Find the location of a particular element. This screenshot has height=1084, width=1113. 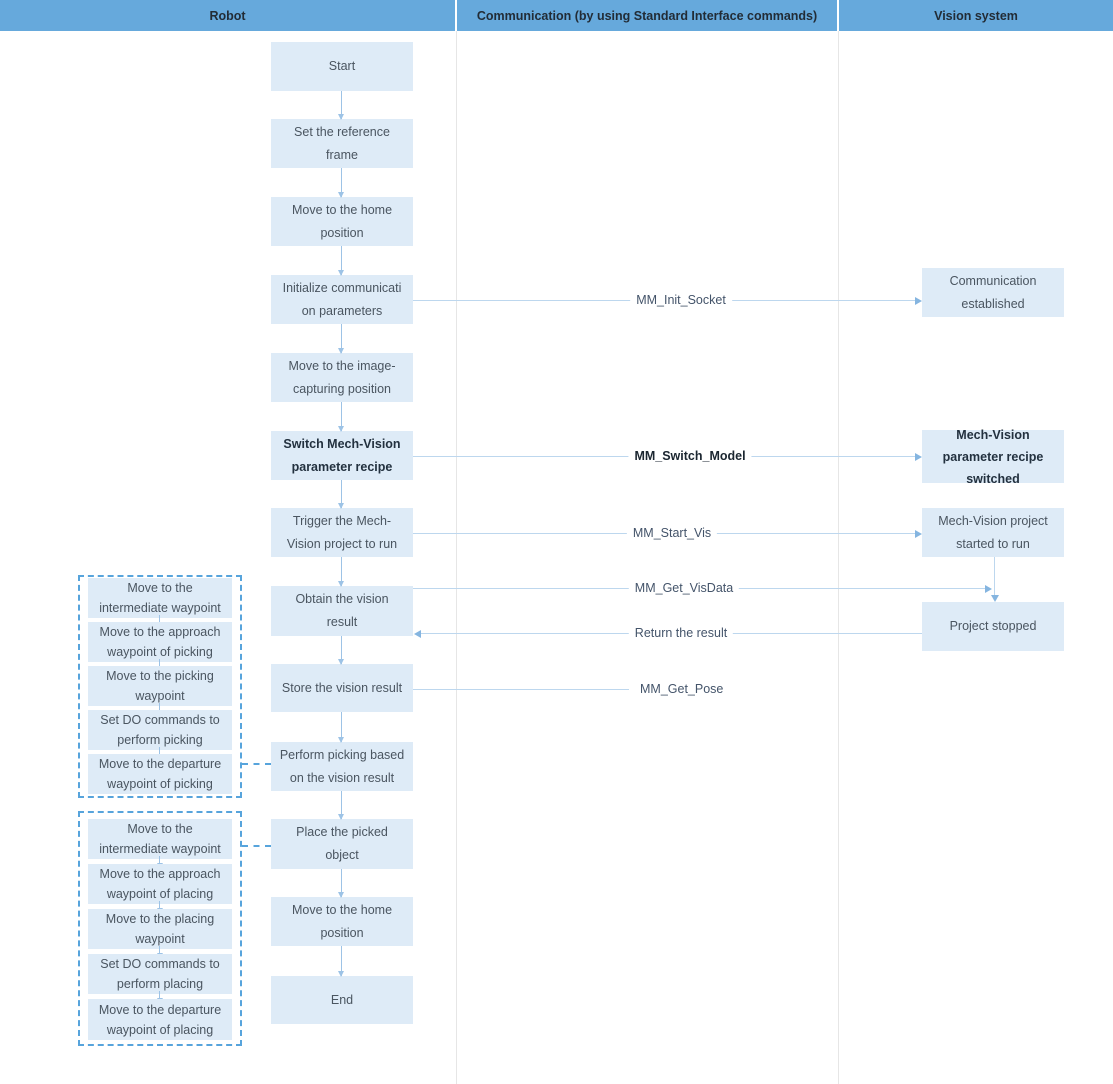

flow-node-init-communication: Initialize communicati on parameters is located at coordinates (342, 299).